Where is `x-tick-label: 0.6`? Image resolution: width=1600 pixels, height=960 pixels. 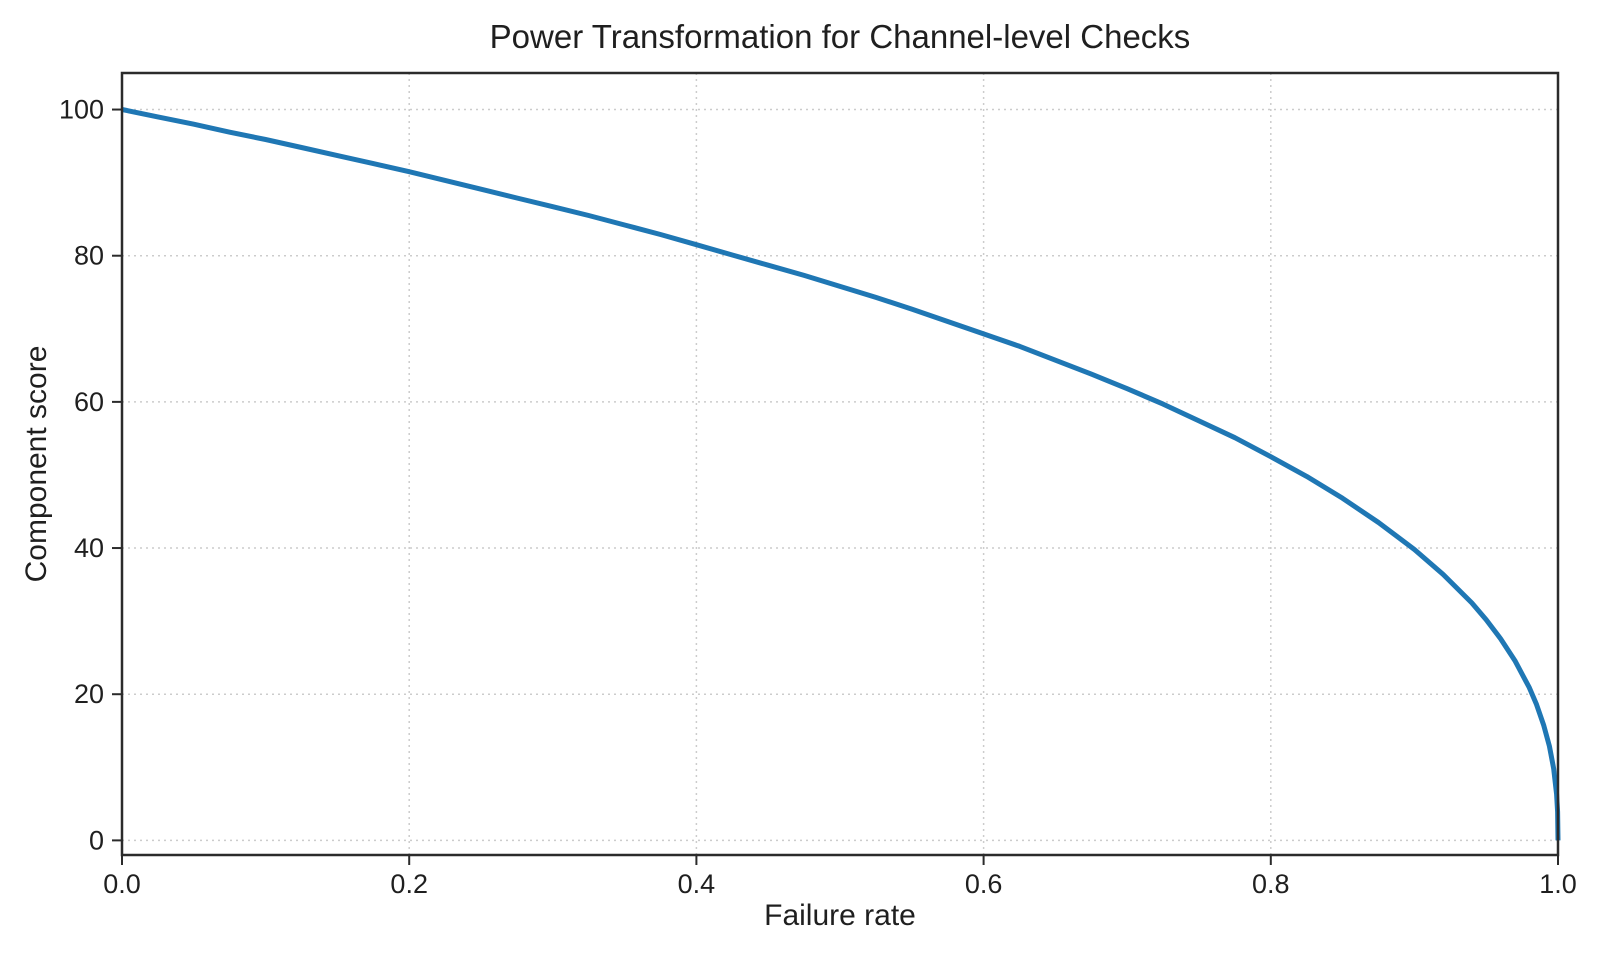
x-tick-label: 0.6 is located at coordinates (984, 884).